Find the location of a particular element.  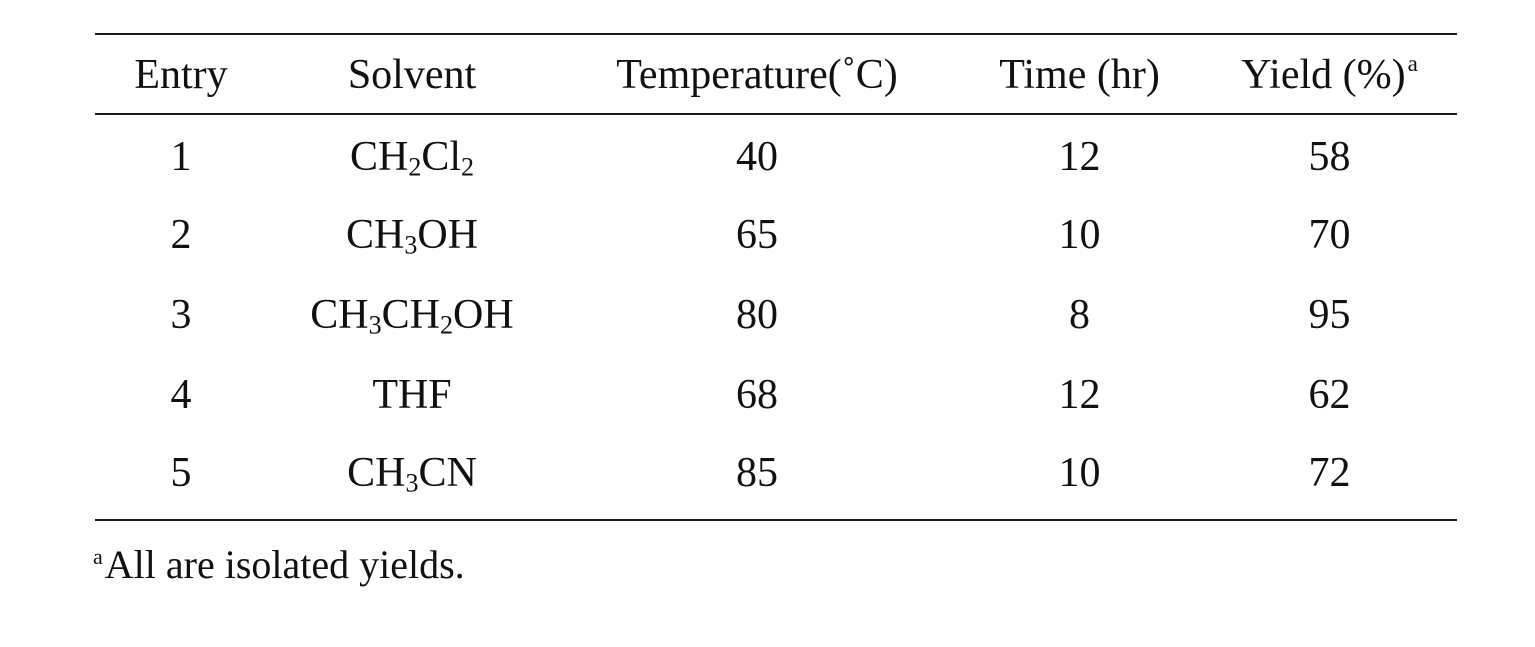

cell-yield: 62 is located at coordinates (1329, 395).